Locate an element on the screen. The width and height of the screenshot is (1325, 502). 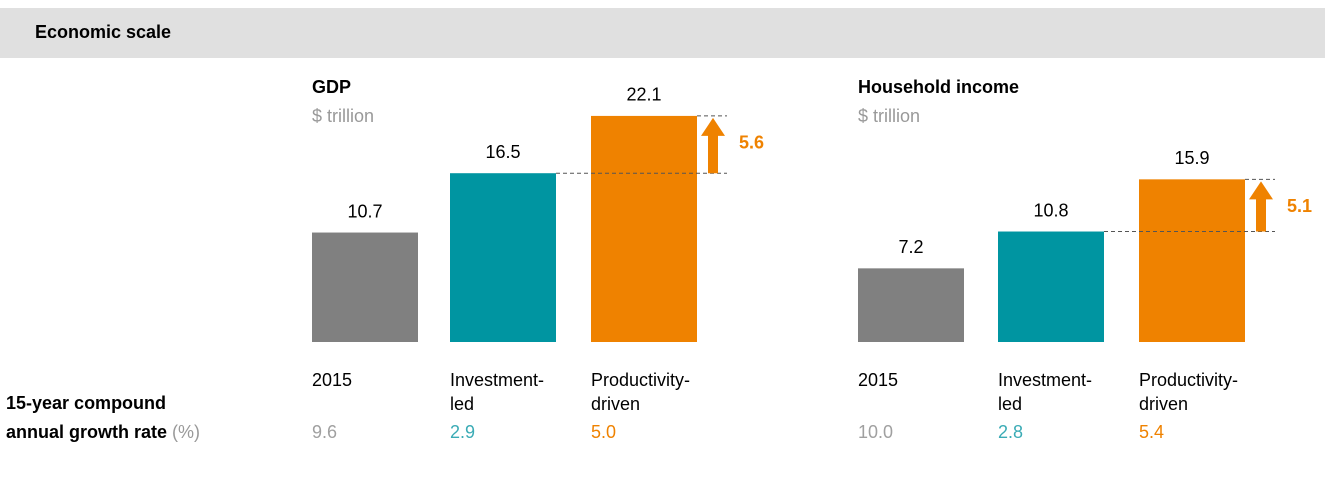
growth-rate: 5.0 is located at coordinates (603, 432).